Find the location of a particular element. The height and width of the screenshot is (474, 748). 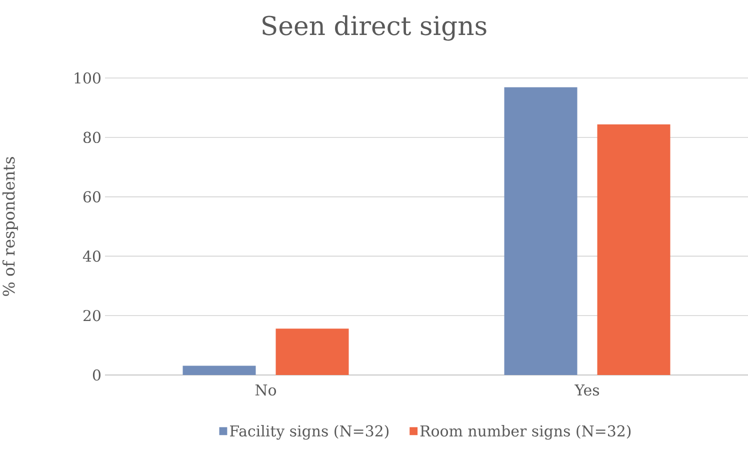

x-tick-label: Yes is located at coordinates (587, 390).